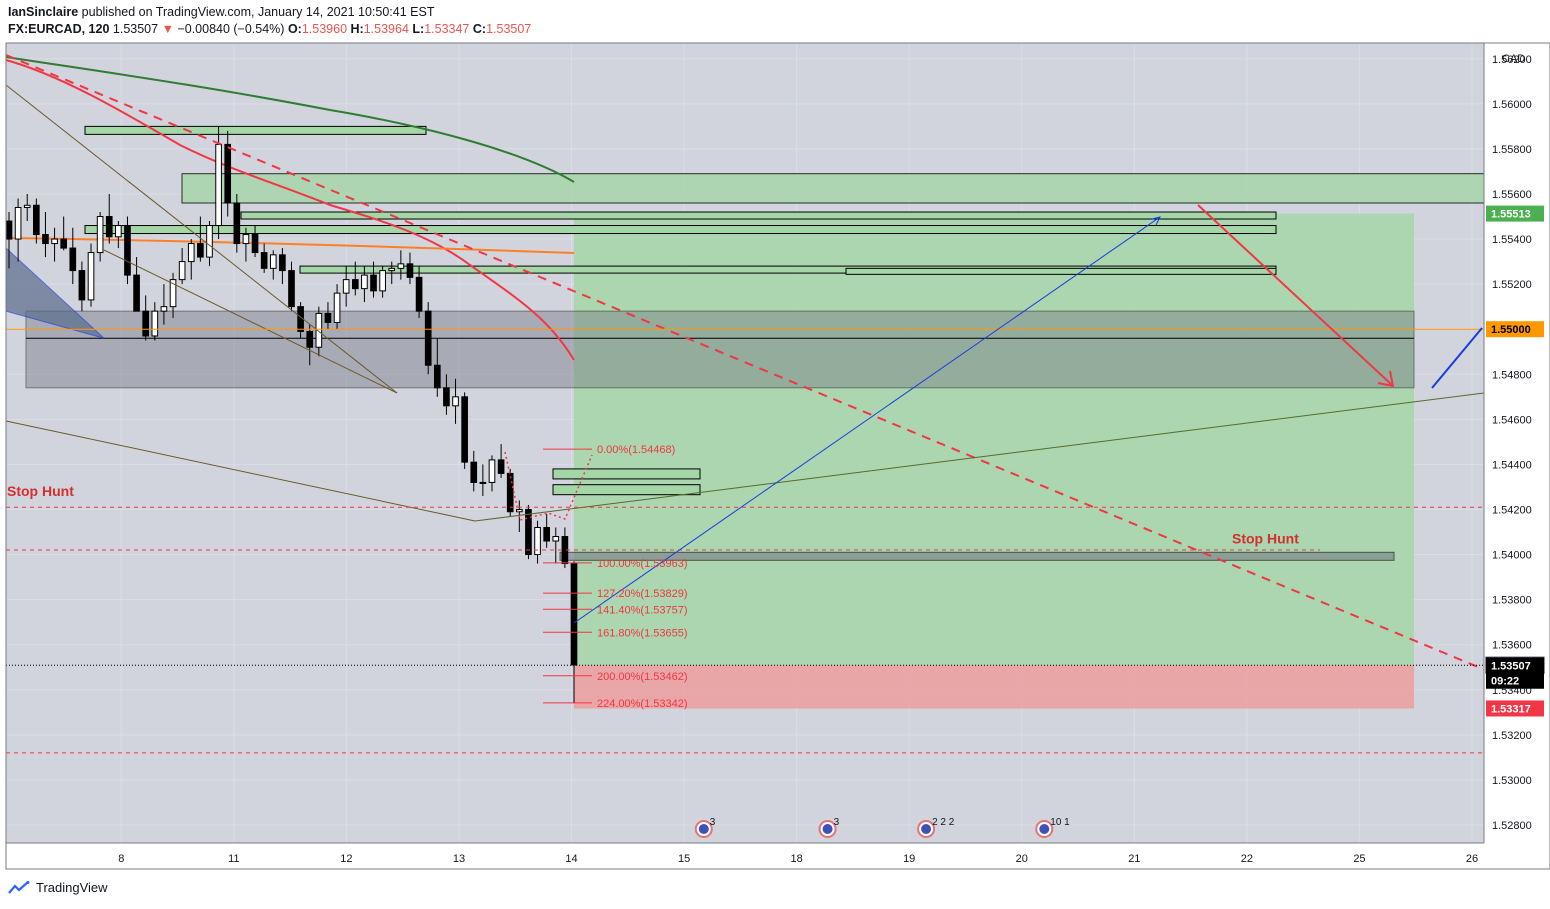 The width and height of the screenshot is (1550, 909). Describe the element at coordinates (418, 29) in the screenshot. I see `low-label: L:` at that location.